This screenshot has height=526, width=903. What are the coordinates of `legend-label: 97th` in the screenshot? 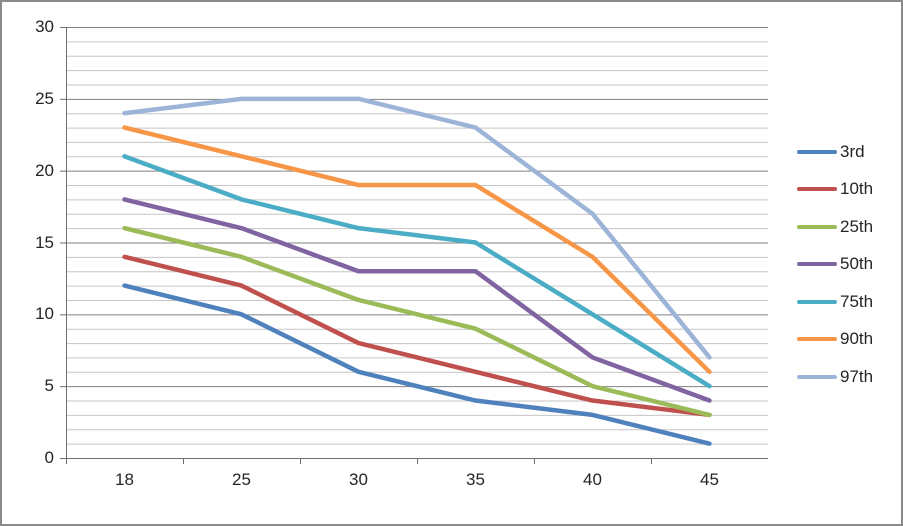 It's located at (857, 376).